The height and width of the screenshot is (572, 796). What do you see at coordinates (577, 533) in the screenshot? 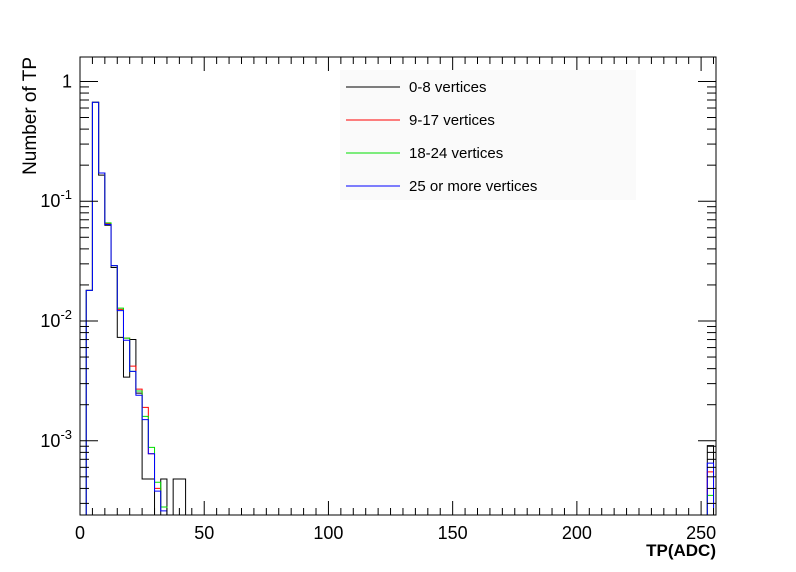
I see `x-tick-label: 200` at bounding box center [577, 533].